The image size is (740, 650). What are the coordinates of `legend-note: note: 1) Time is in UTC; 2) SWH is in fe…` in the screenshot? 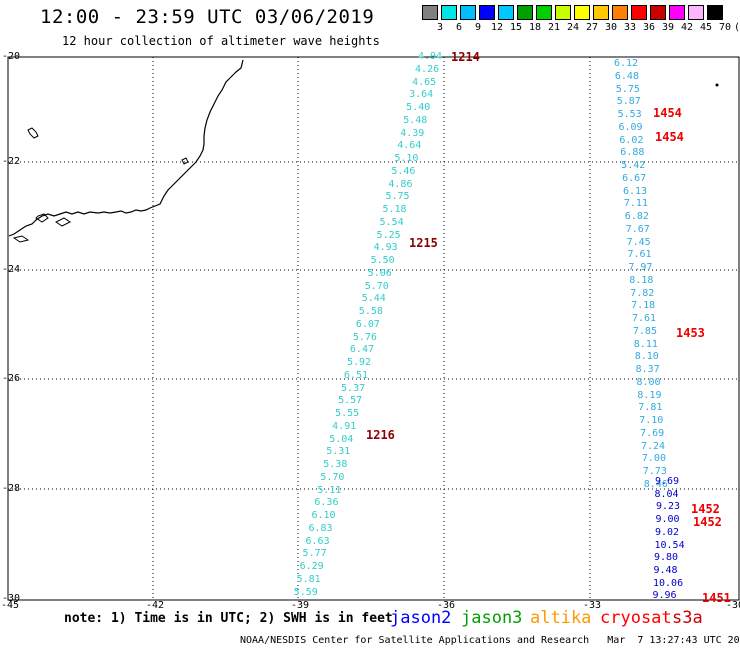 It's located at (228, 618).